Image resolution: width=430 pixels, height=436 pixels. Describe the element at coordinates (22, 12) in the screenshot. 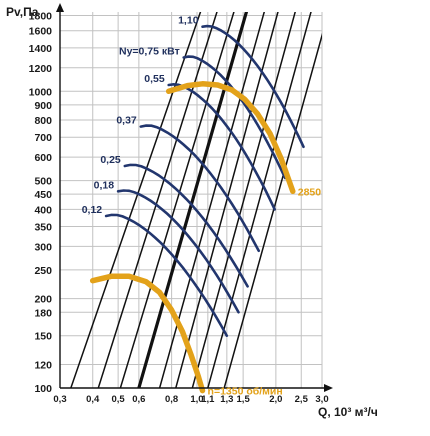

I see `y-axis-label: Pv,Па` at that location.